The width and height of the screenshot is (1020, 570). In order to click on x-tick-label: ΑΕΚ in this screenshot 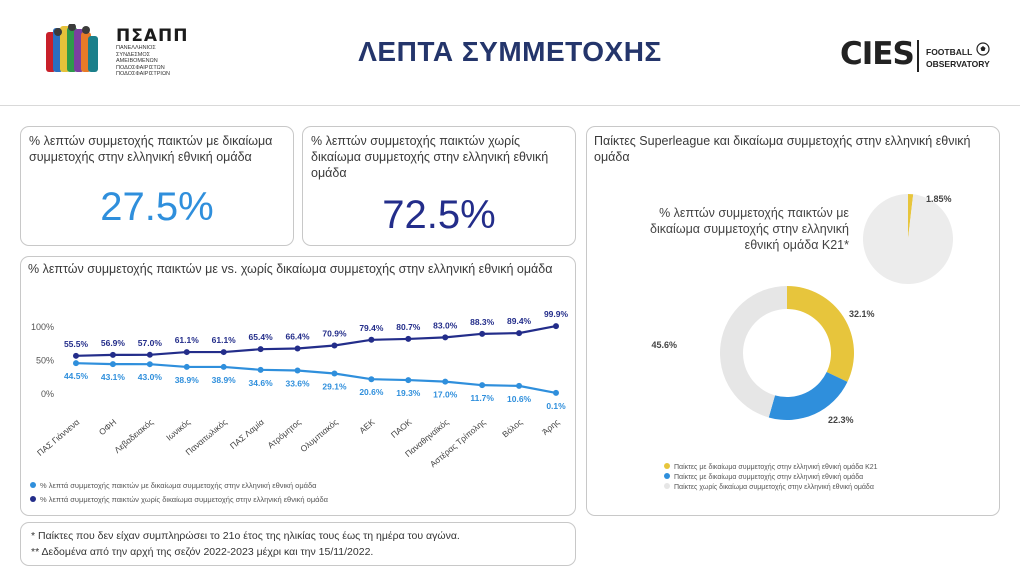, I will do `click(367, 426)`.